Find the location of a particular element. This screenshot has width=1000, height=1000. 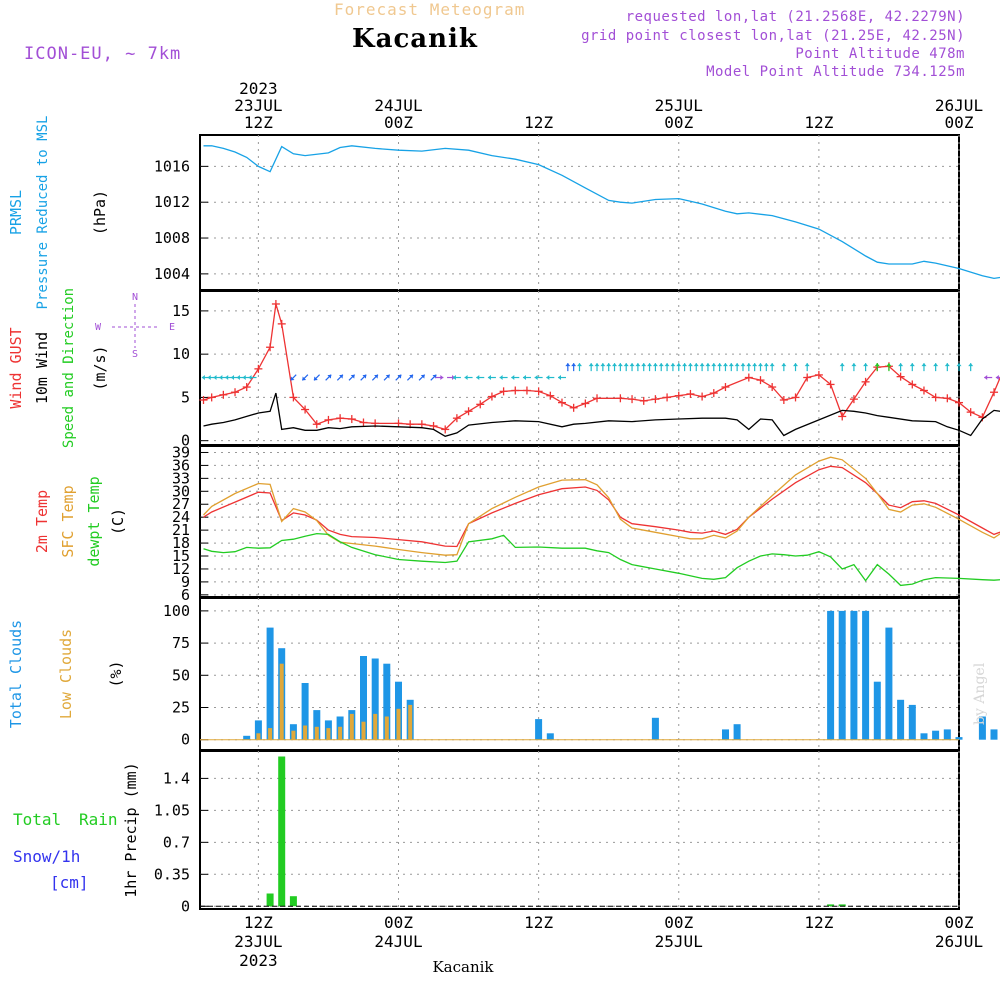

clouds-axis-label: (%) is located at coordinates (116, 673).